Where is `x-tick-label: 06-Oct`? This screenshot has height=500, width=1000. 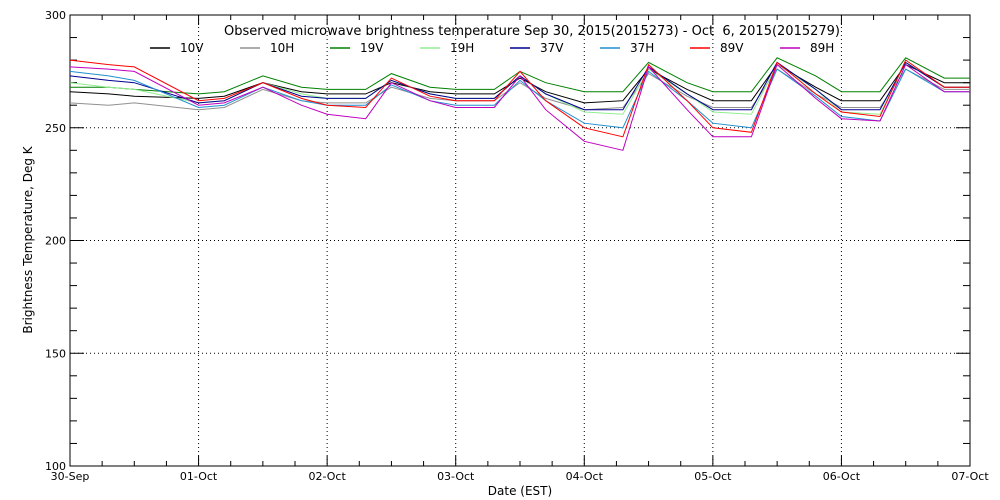 x-tick-label: 06-Oct is located at coordinates (842, 476).